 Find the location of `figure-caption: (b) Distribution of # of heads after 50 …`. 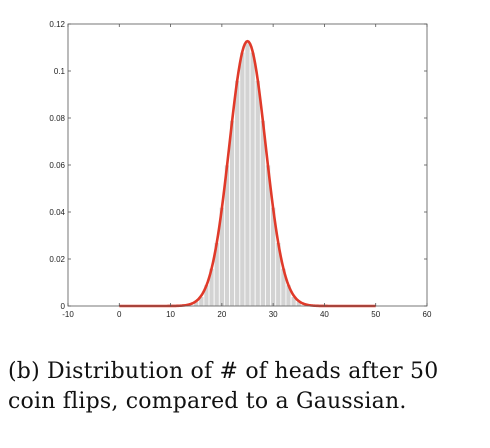

figure-caption: (b) Distribution of # of heads after 50 … is located at coordinates (247, 387).